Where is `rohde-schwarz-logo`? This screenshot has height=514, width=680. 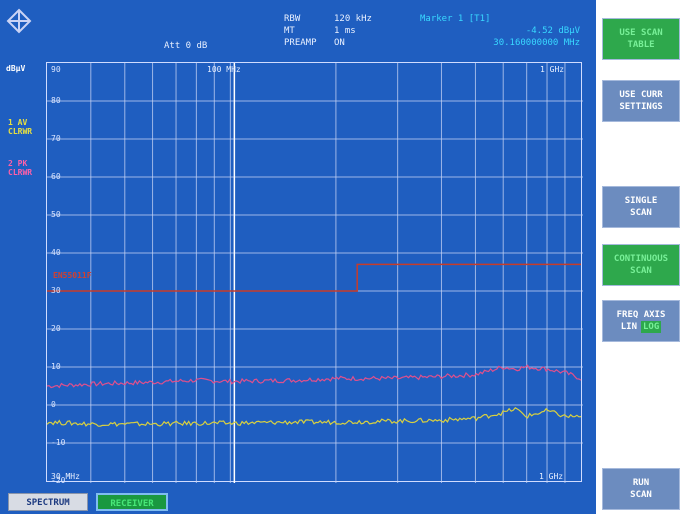 rohde-schwarz-logo is located at coordinates (19, 21).